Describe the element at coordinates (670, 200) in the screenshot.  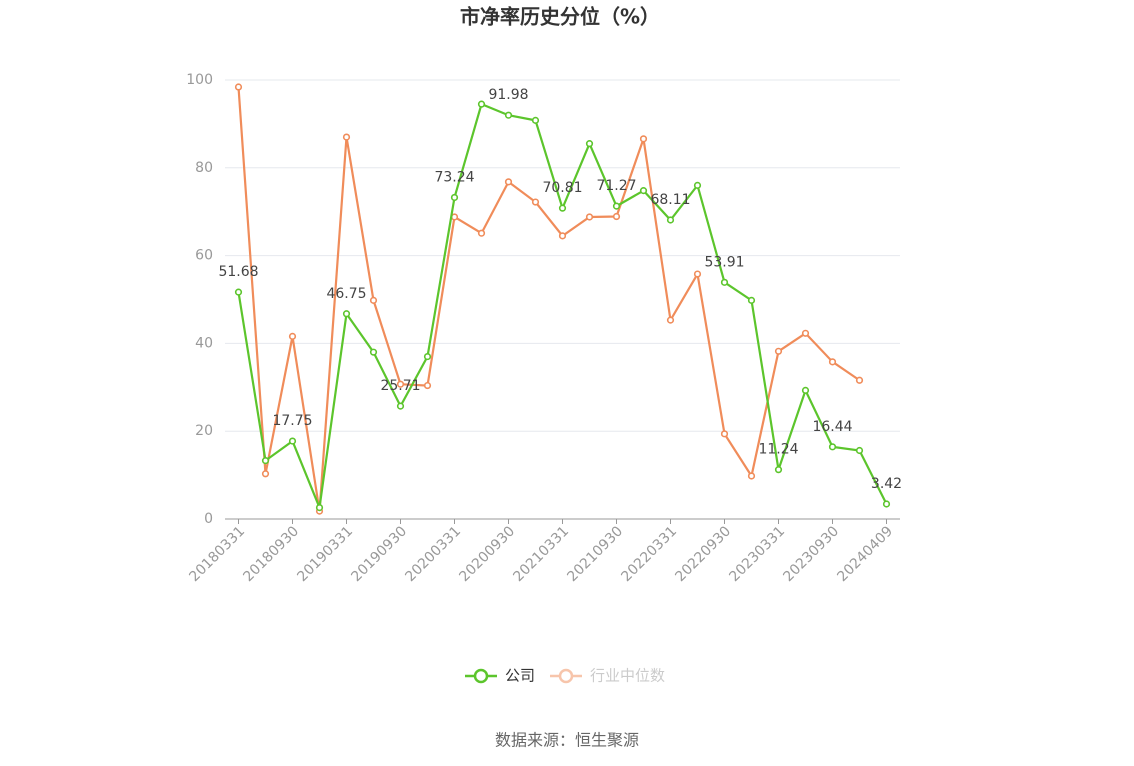
I see `data-label: 68.11` at that location.